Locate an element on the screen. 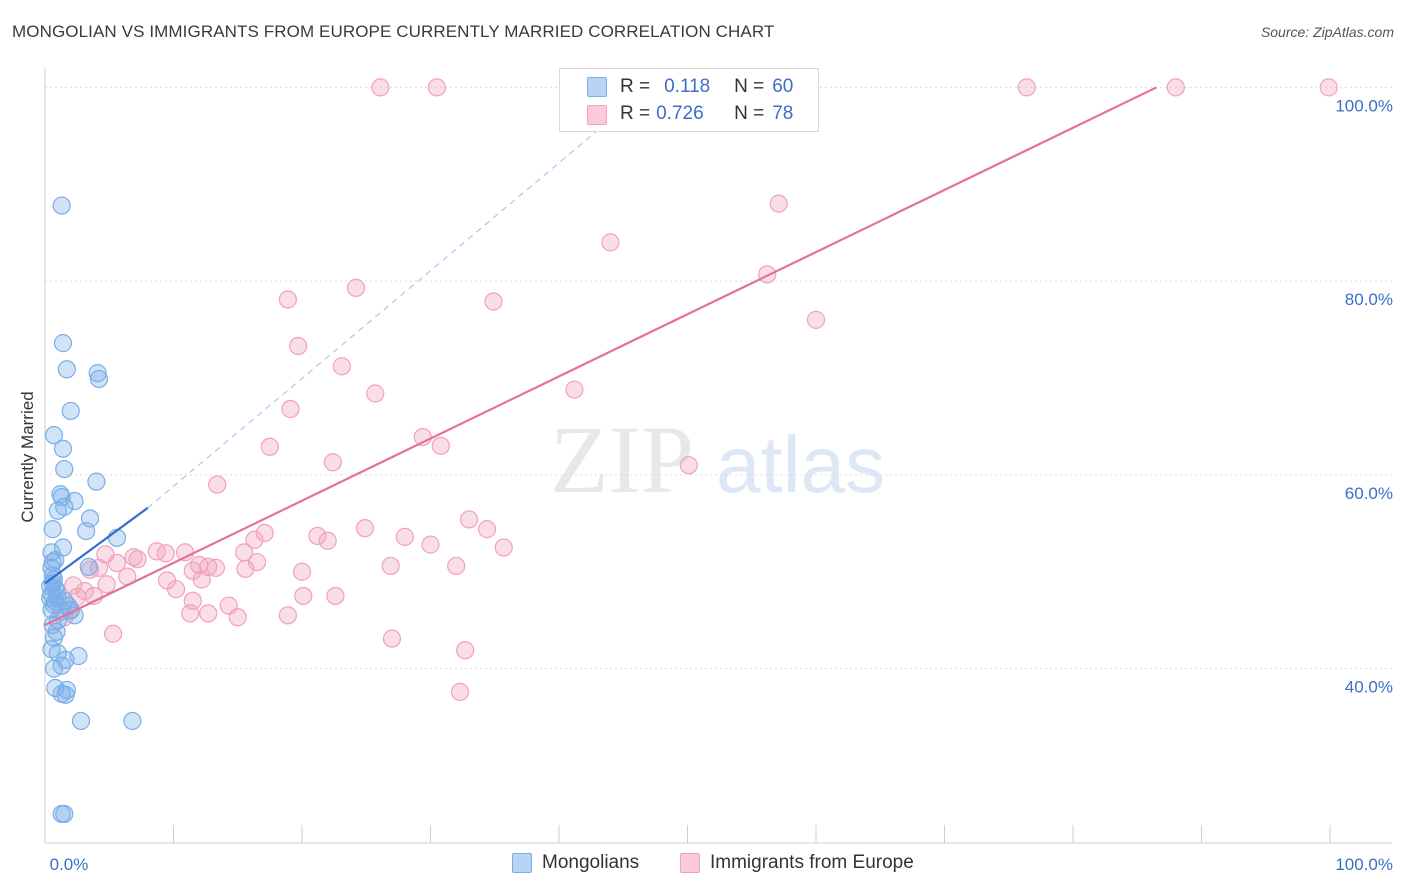  bottom-legend: Mongolians Immigrants from Europe is located at coordinates (703, 865).